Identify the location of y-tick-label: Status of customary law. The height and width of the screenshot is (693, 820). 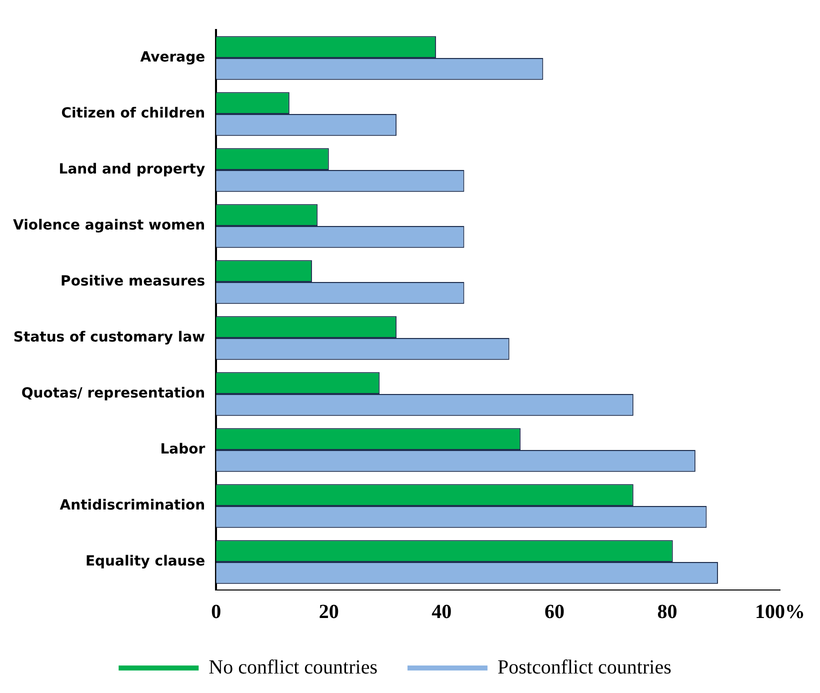
(109, 338).